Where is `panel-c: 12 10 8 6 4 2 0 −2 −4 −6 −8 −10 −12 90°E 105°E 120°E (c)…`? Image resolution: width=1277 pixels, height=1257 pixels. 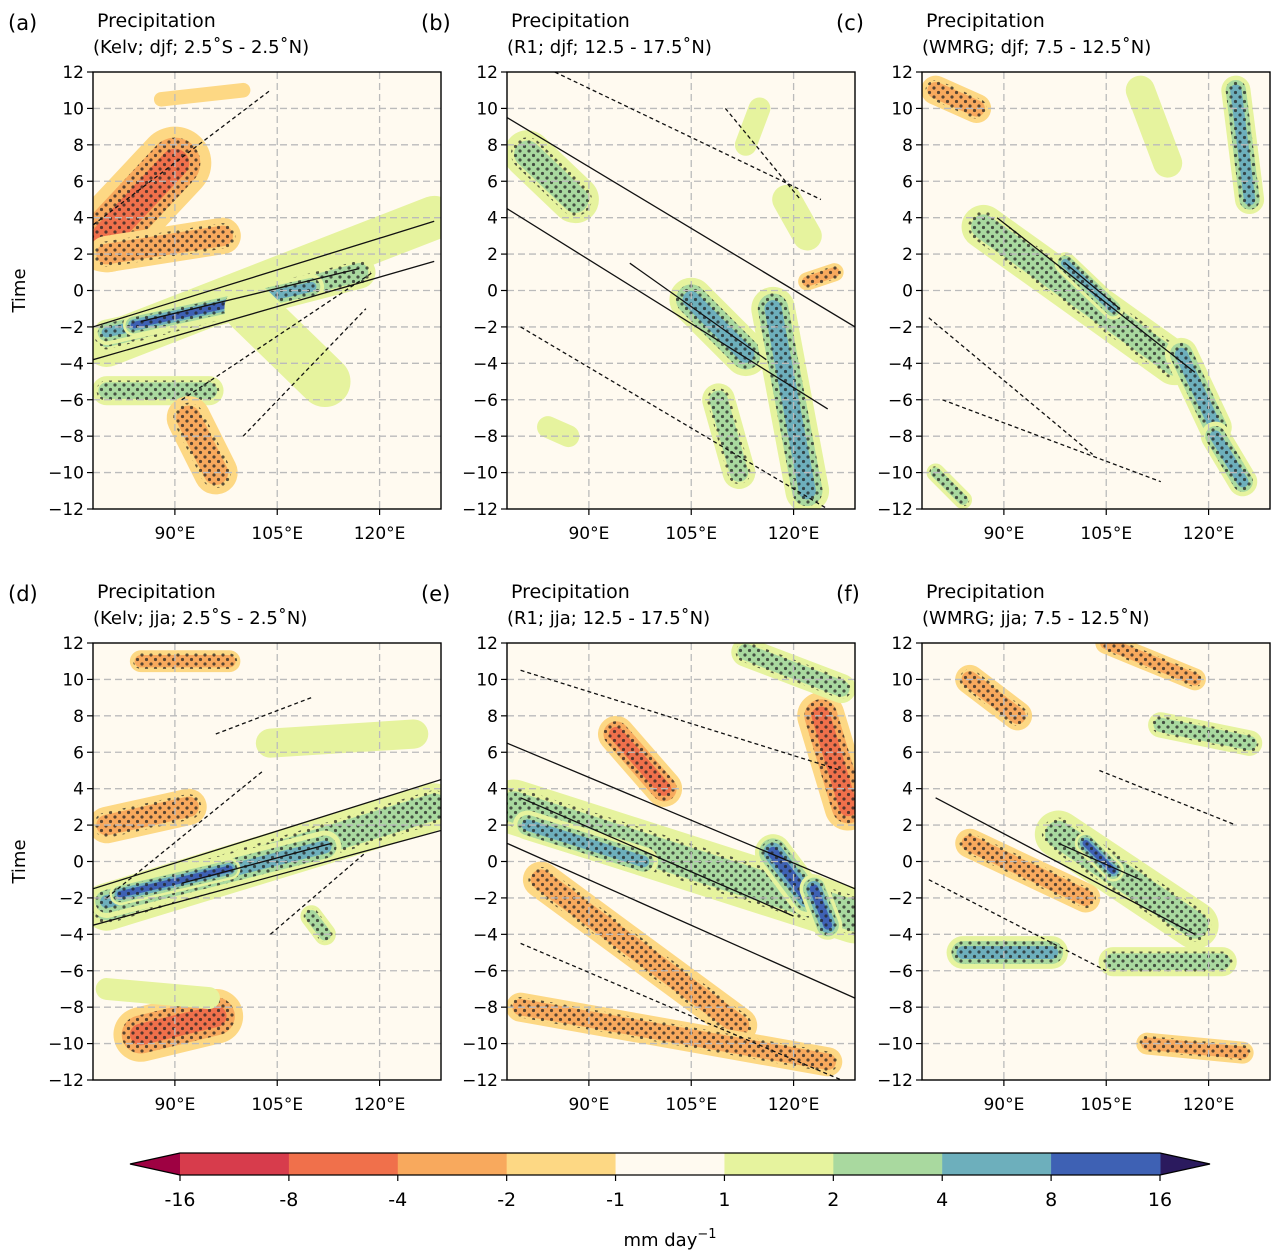
panel-c: 12 10 8 6 4 2 0 −2 −4 −6 −8 −10 −12 90°E 105°E 120°E (c)… is located at coordinates (1053, 277).